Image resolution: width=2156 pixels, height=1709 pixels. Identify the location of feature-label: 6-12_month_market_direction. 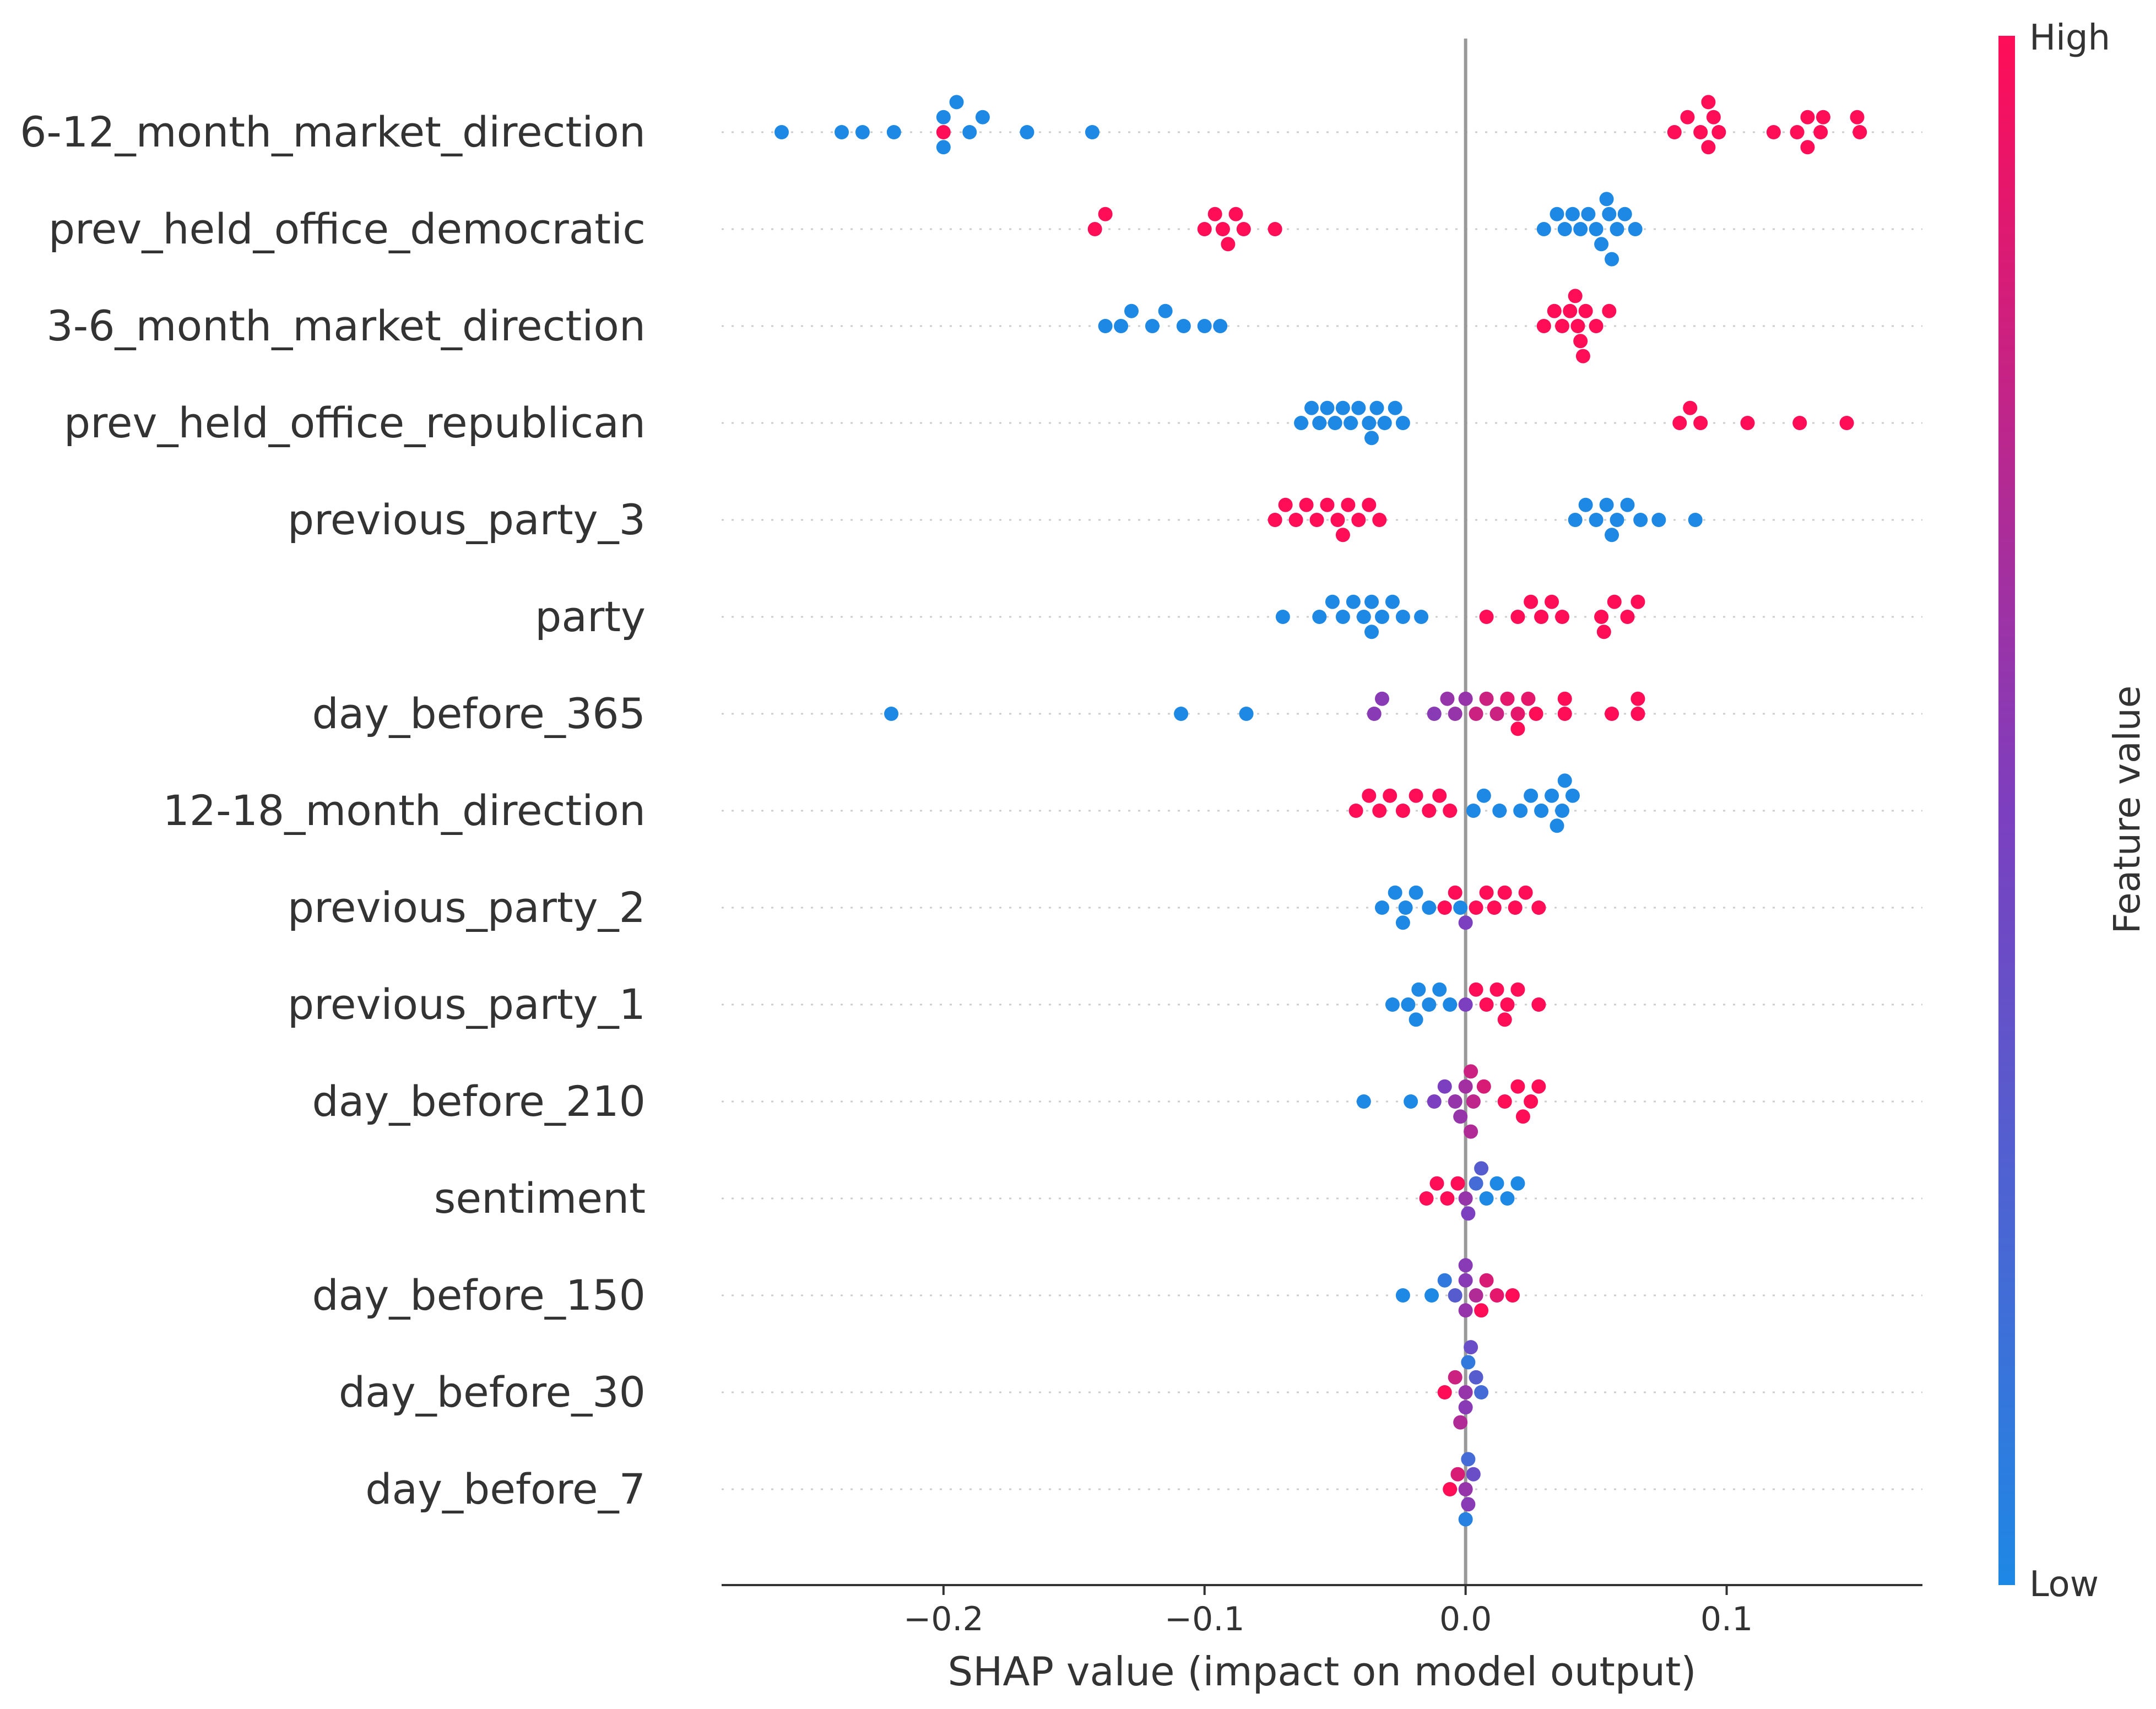
(333, 131).